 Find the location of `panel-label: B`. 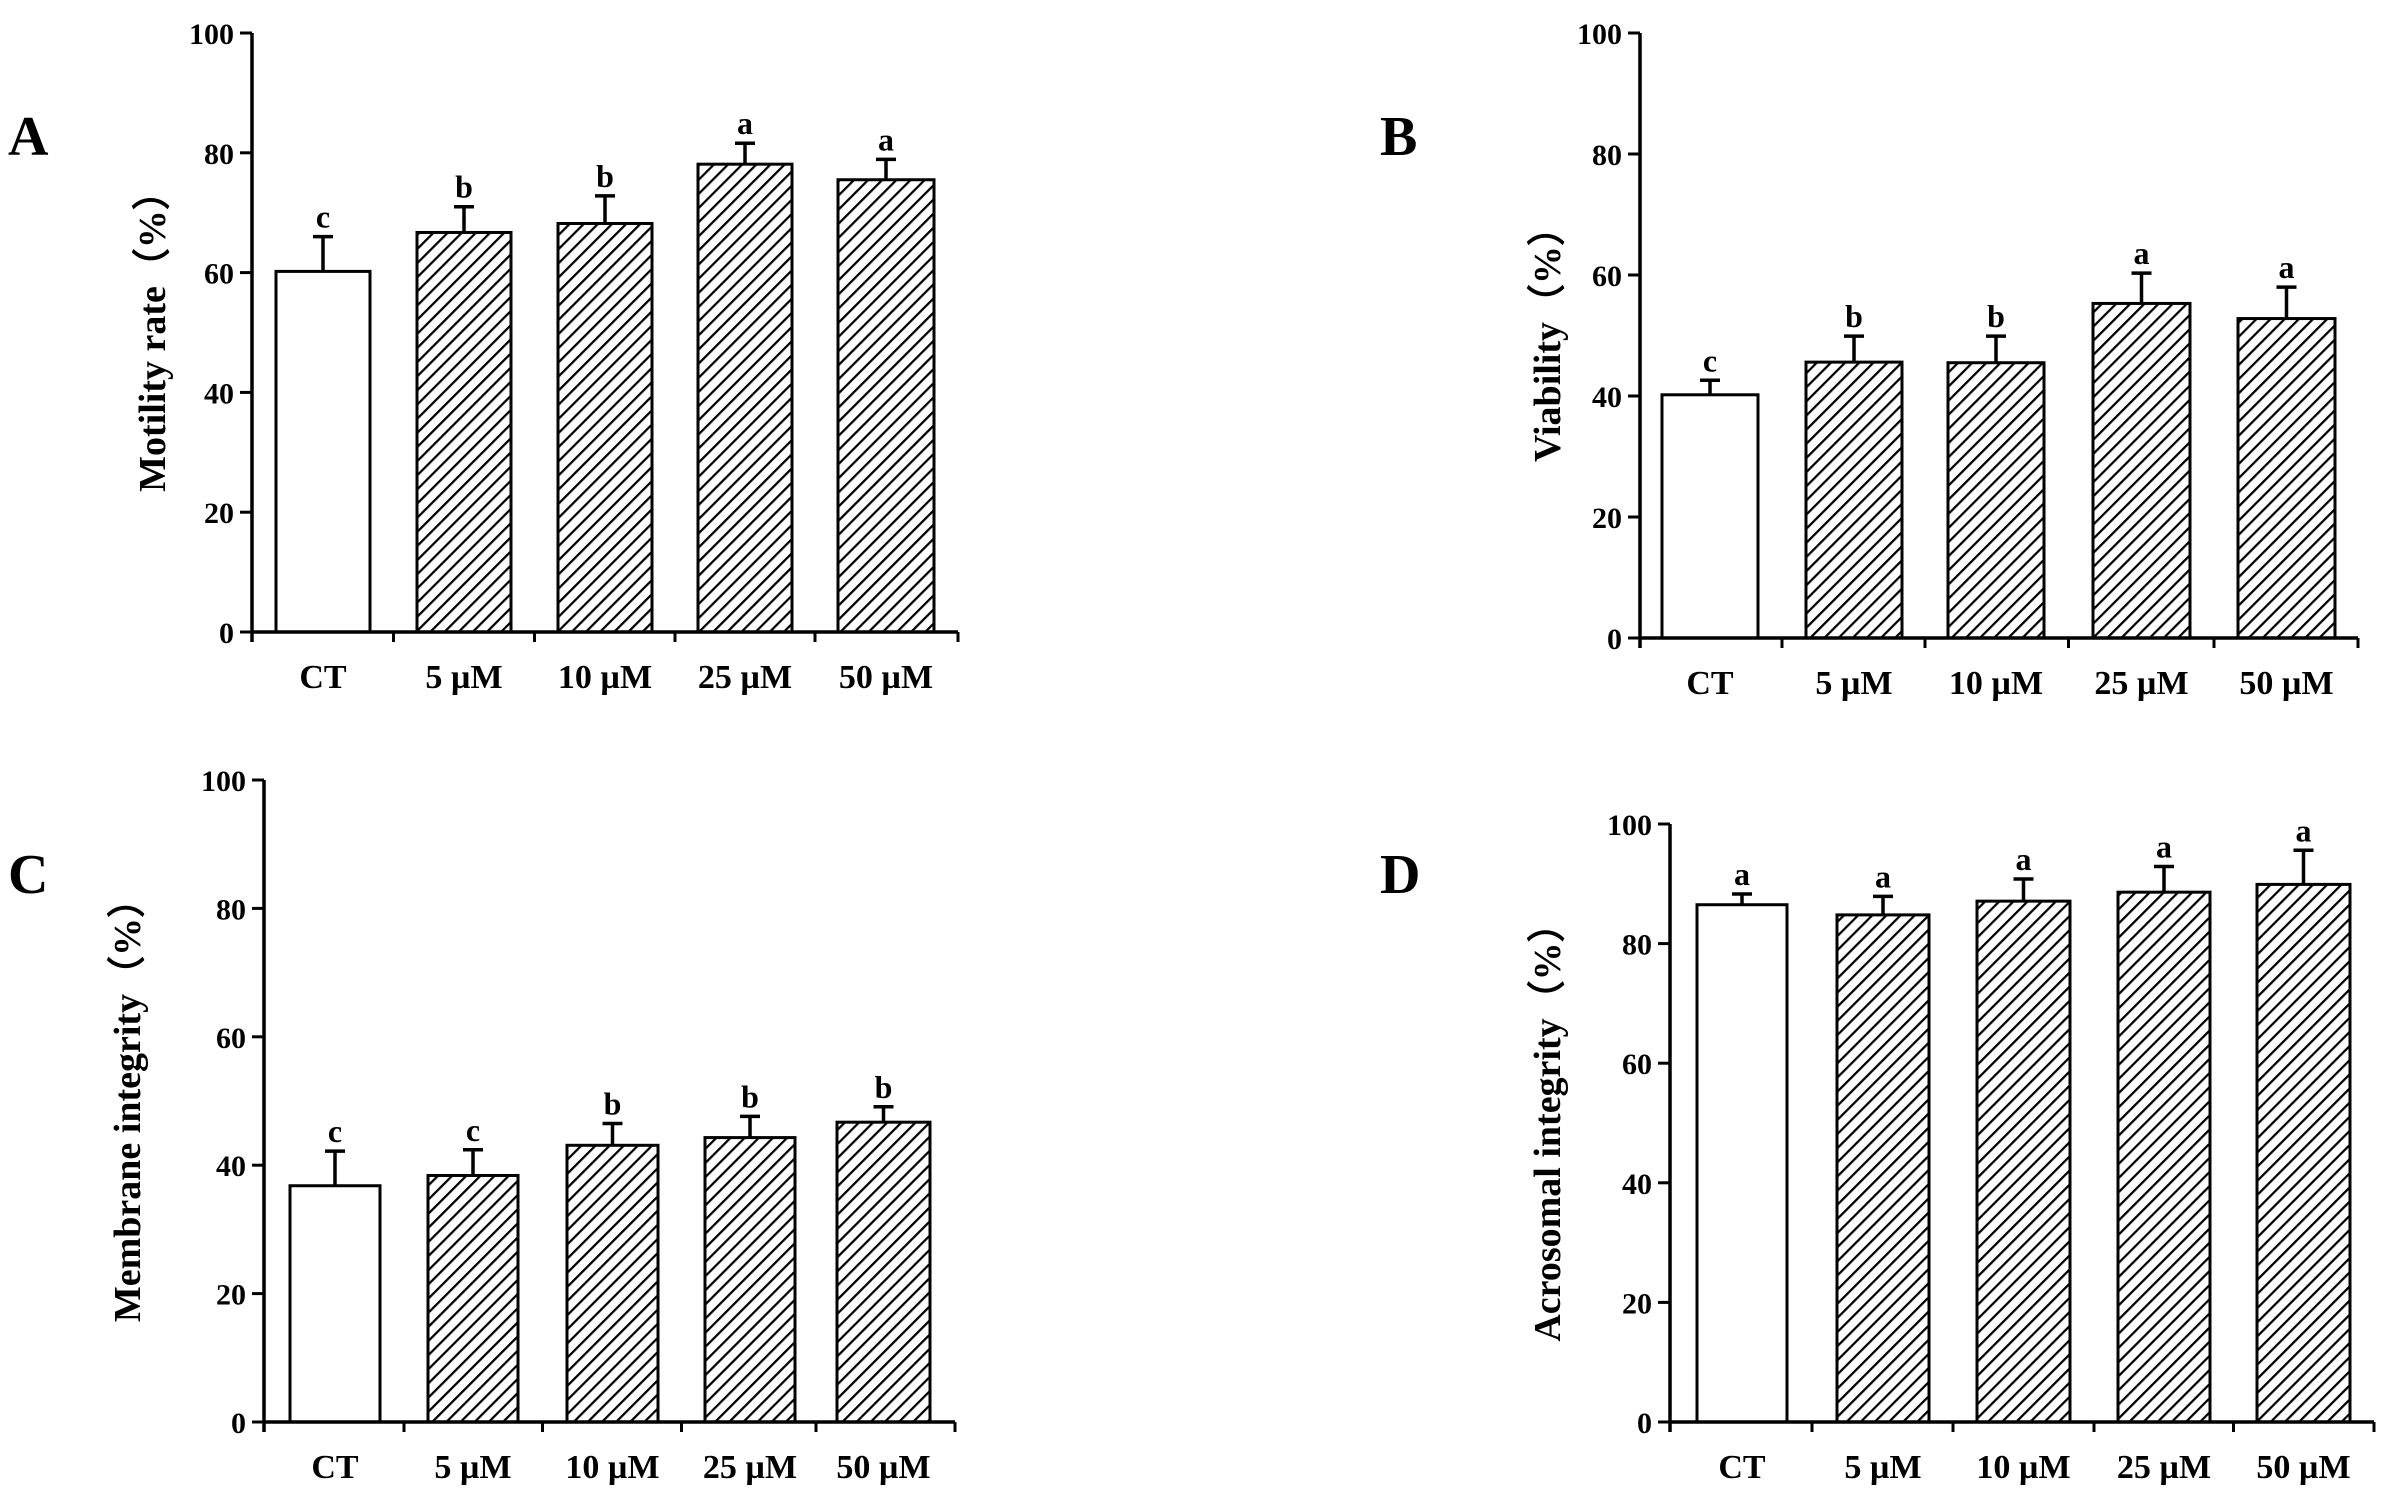

panel-label: B is located at coordinates (1398, 137).